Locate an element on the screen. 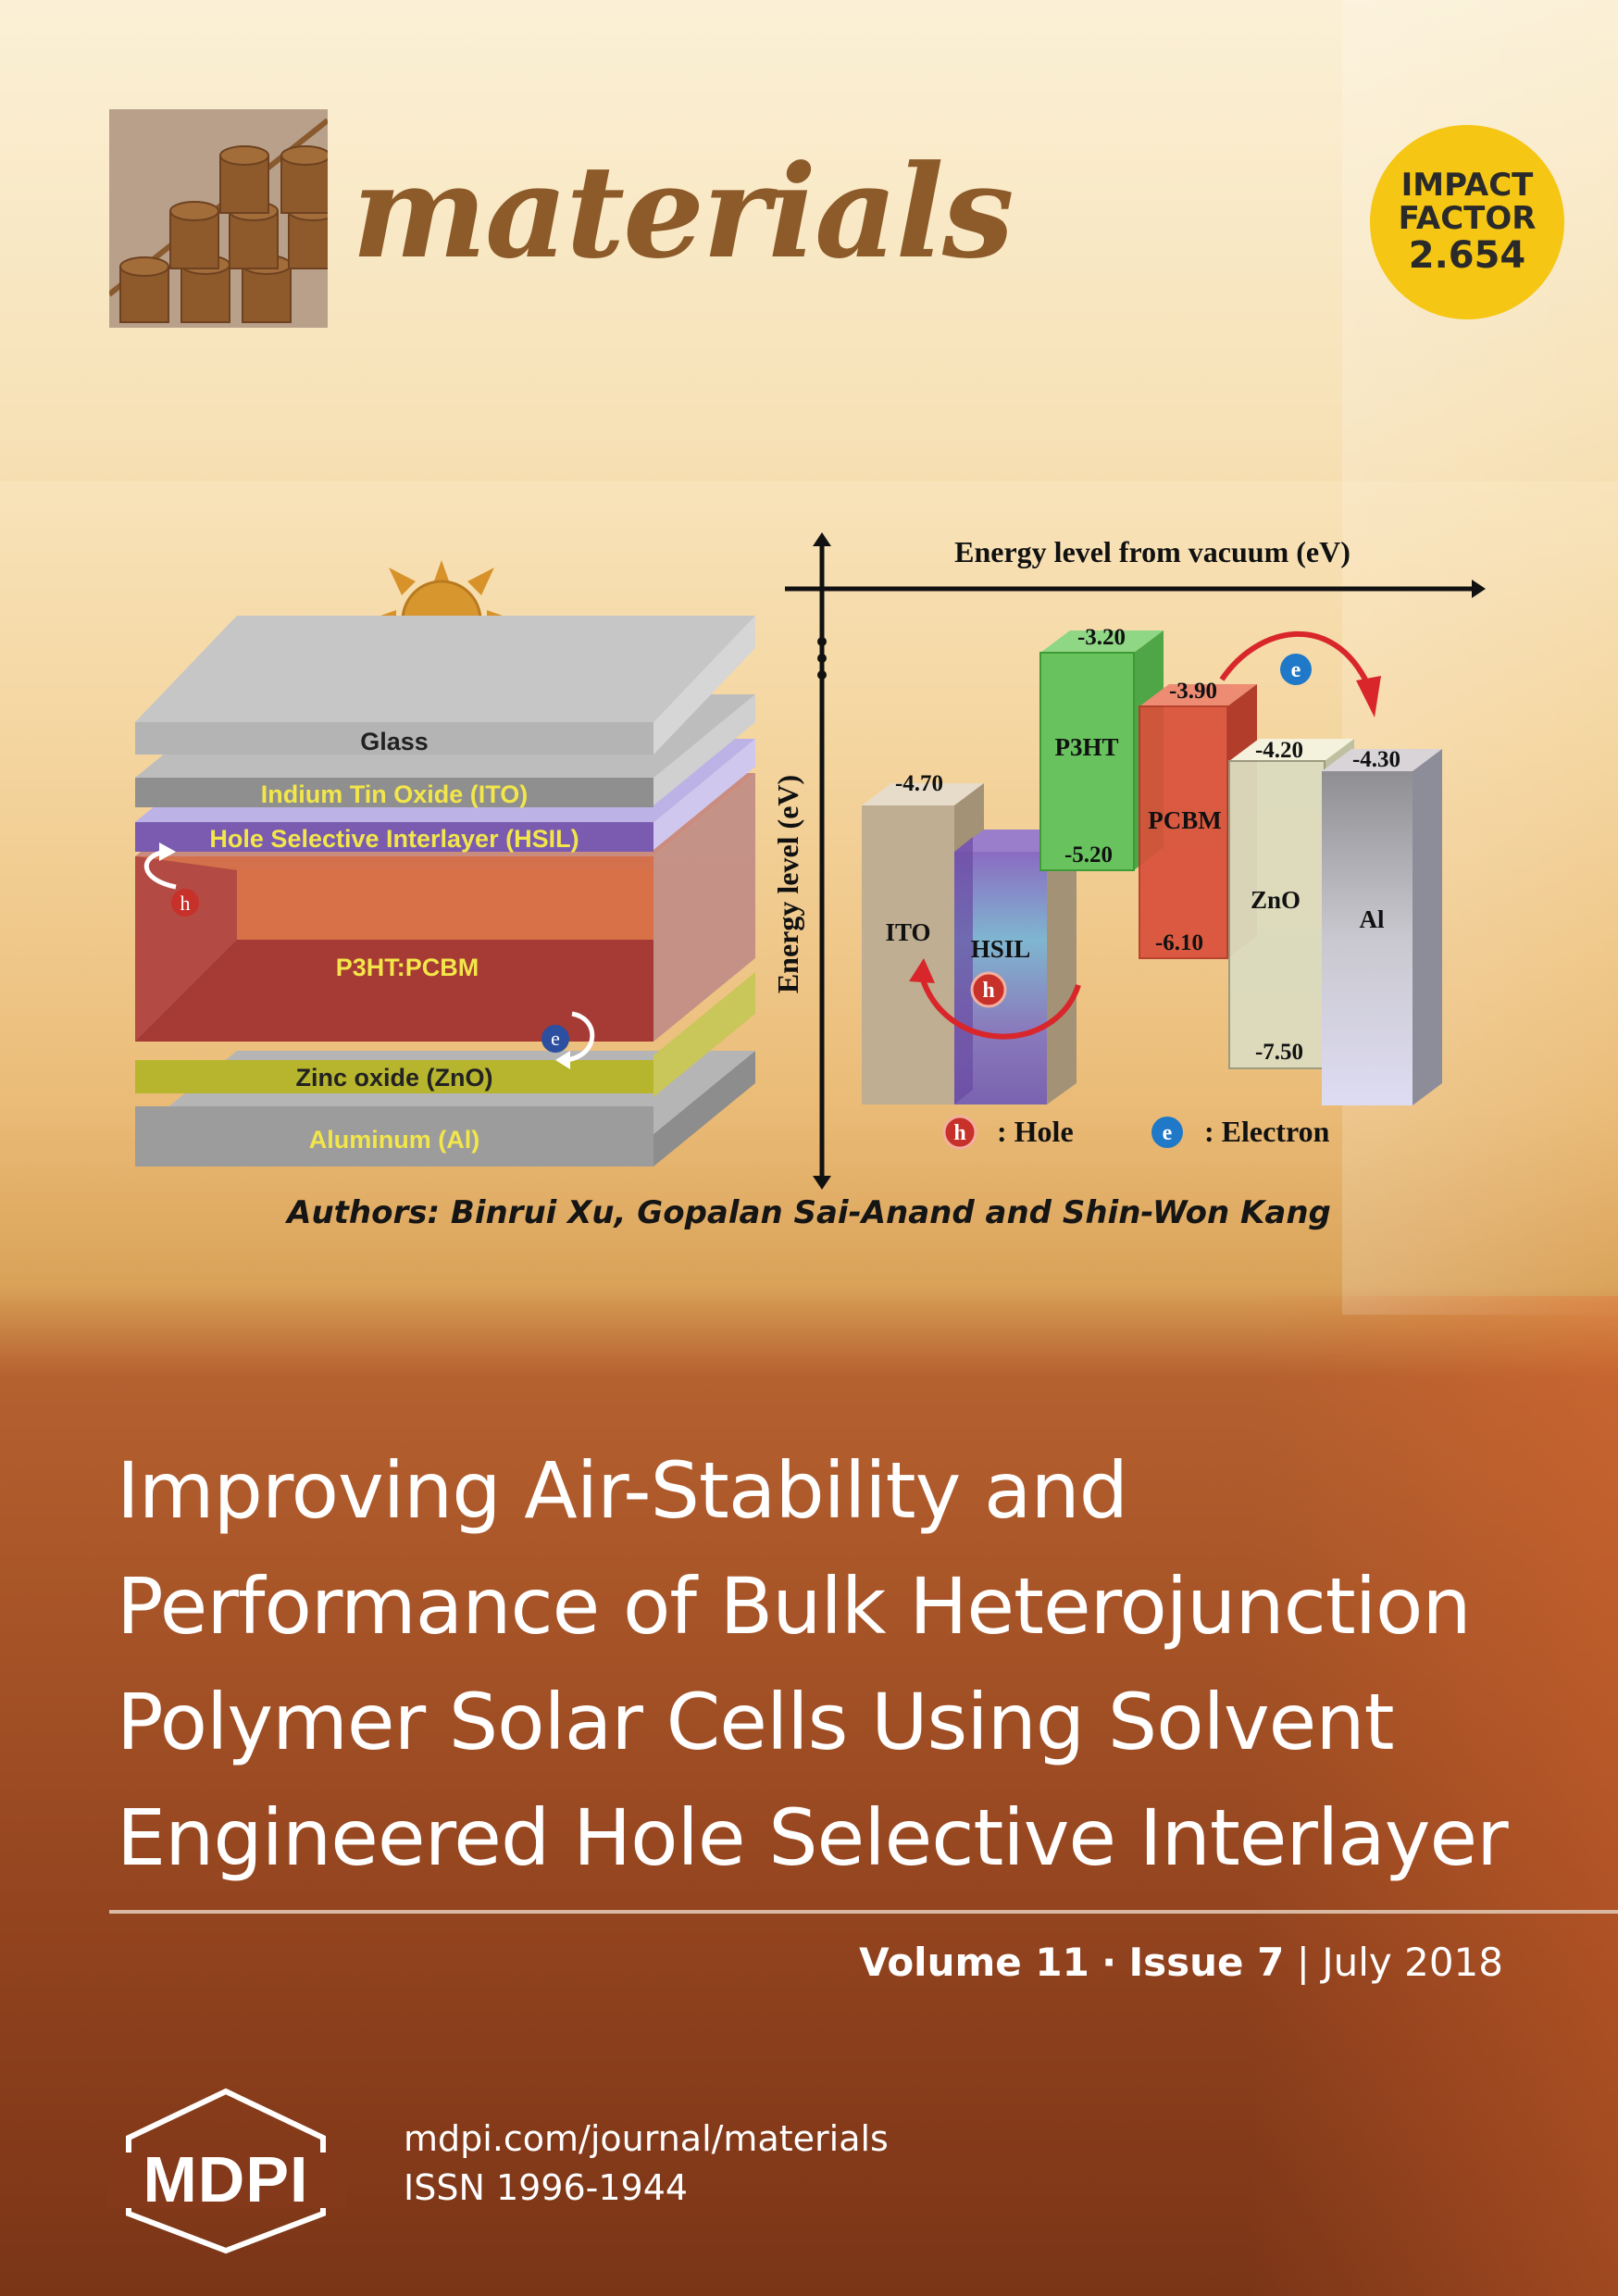  legend-hole-symbol: h is located at coordinates (959, 1133).